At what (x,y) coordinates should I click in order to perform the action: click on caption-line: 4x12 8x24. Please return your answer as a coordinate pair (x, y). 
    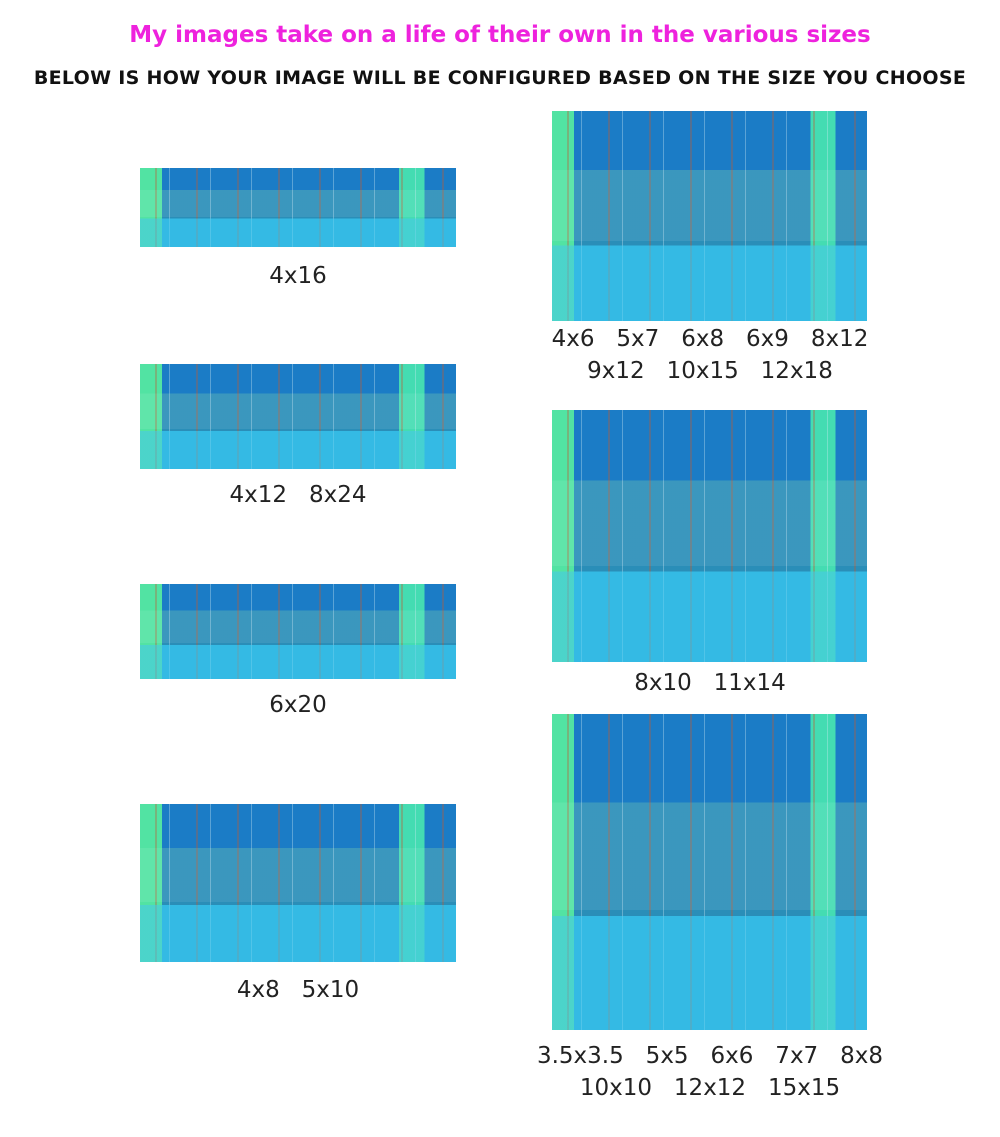
    Looking at the image, I should click on (298, 495).